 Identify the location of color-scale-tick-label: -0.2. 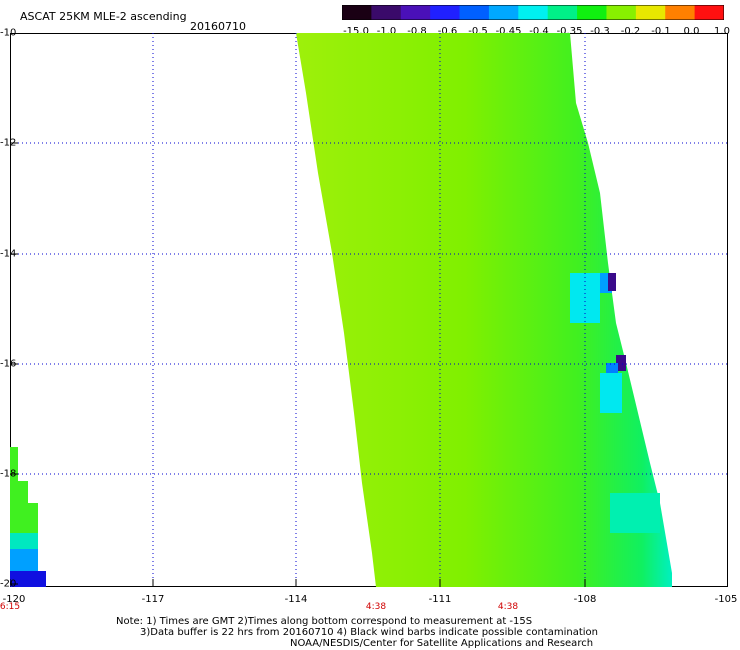
(630, 31).